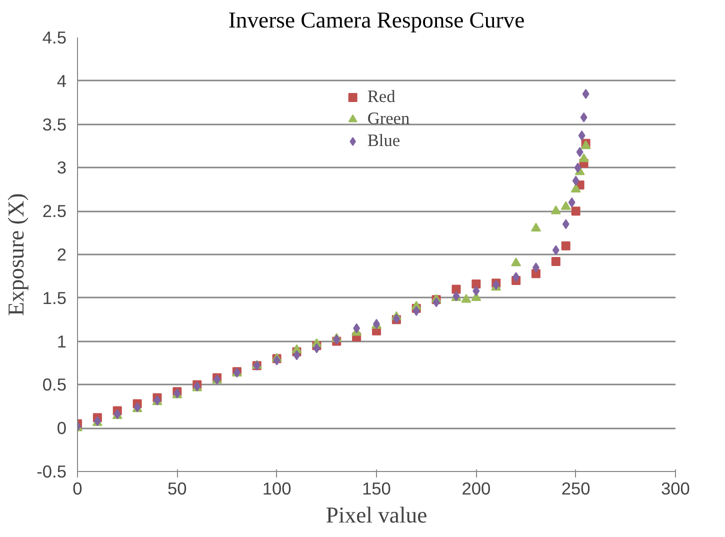  What do you see at coordinates (376, 488) in the screenshot?
I see `x-tick-label: 150` at bounding box center [376, 488].